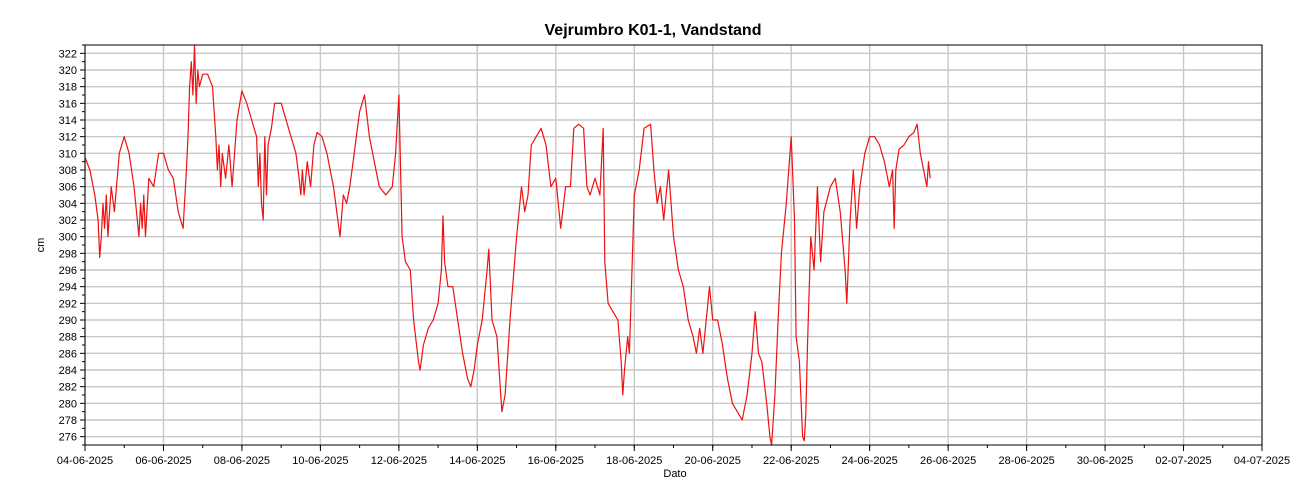 Image resolution: width=1300 pixels, height=500 pixels. Describe the element at coordinates (320, 461) in the screenshot. I see `x-tick-label: 10-06-2025` at that location.